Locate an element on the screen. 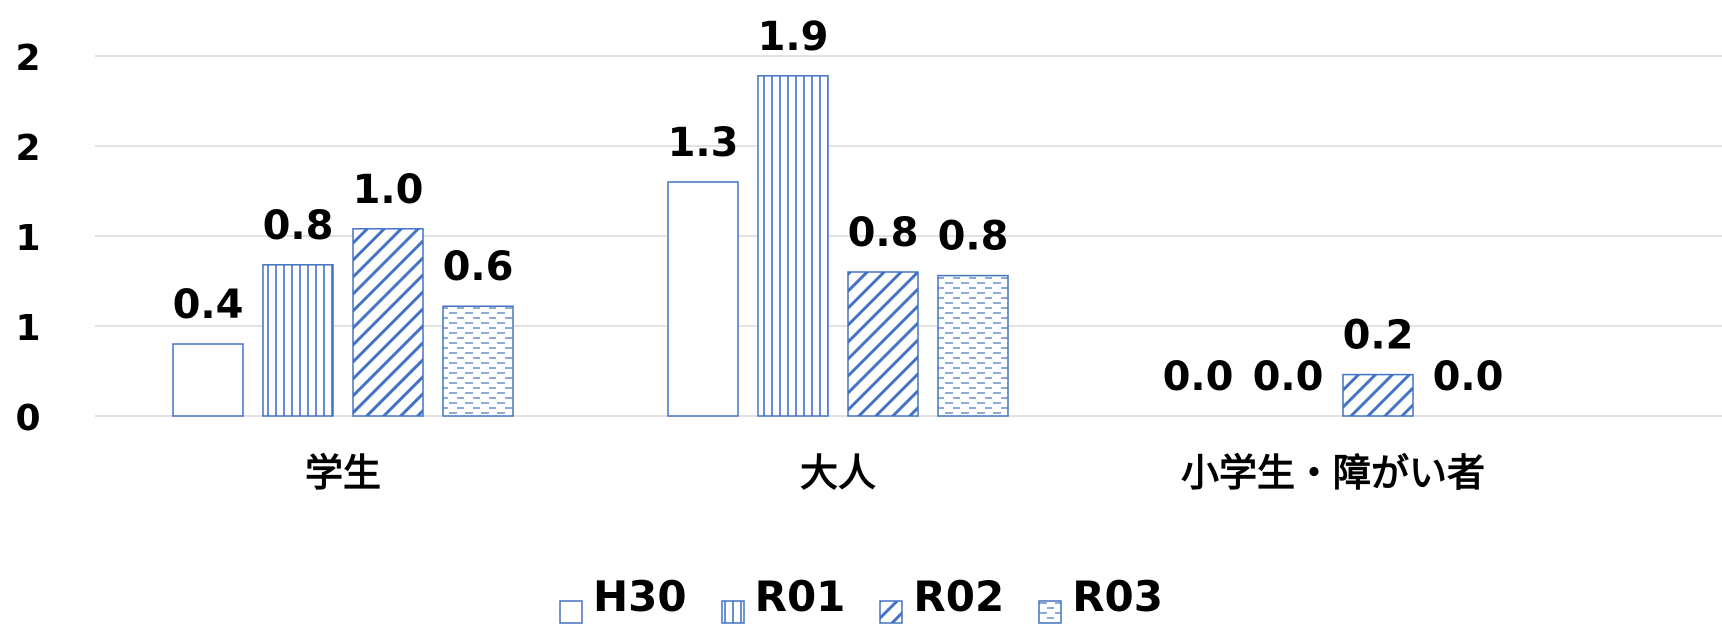  legend-swatch-r03 is located at coordinates (1050, 604).